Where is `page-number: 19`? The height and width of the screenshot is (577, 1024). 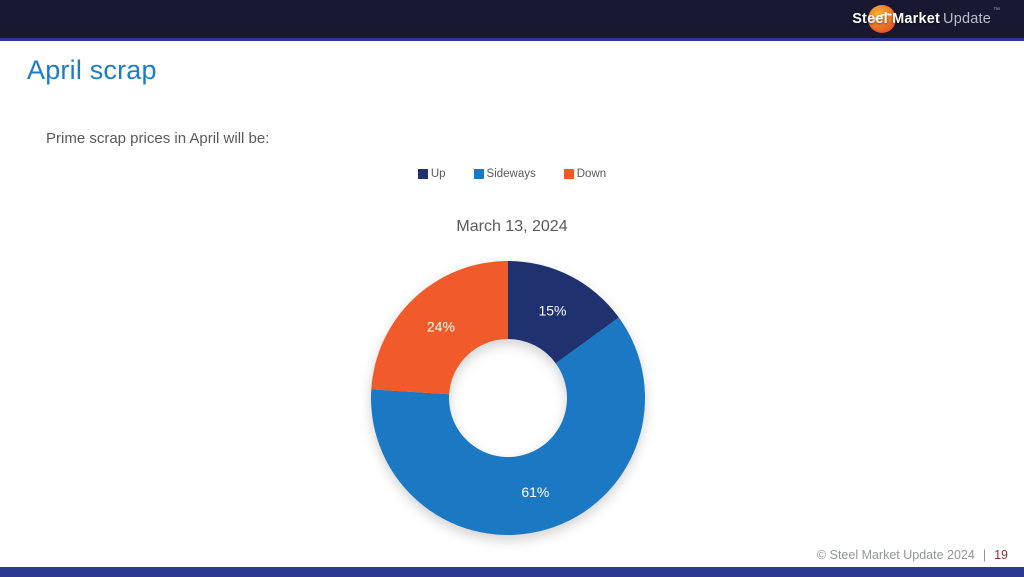 page-number: 19 is located at coordinates (1001, 555).